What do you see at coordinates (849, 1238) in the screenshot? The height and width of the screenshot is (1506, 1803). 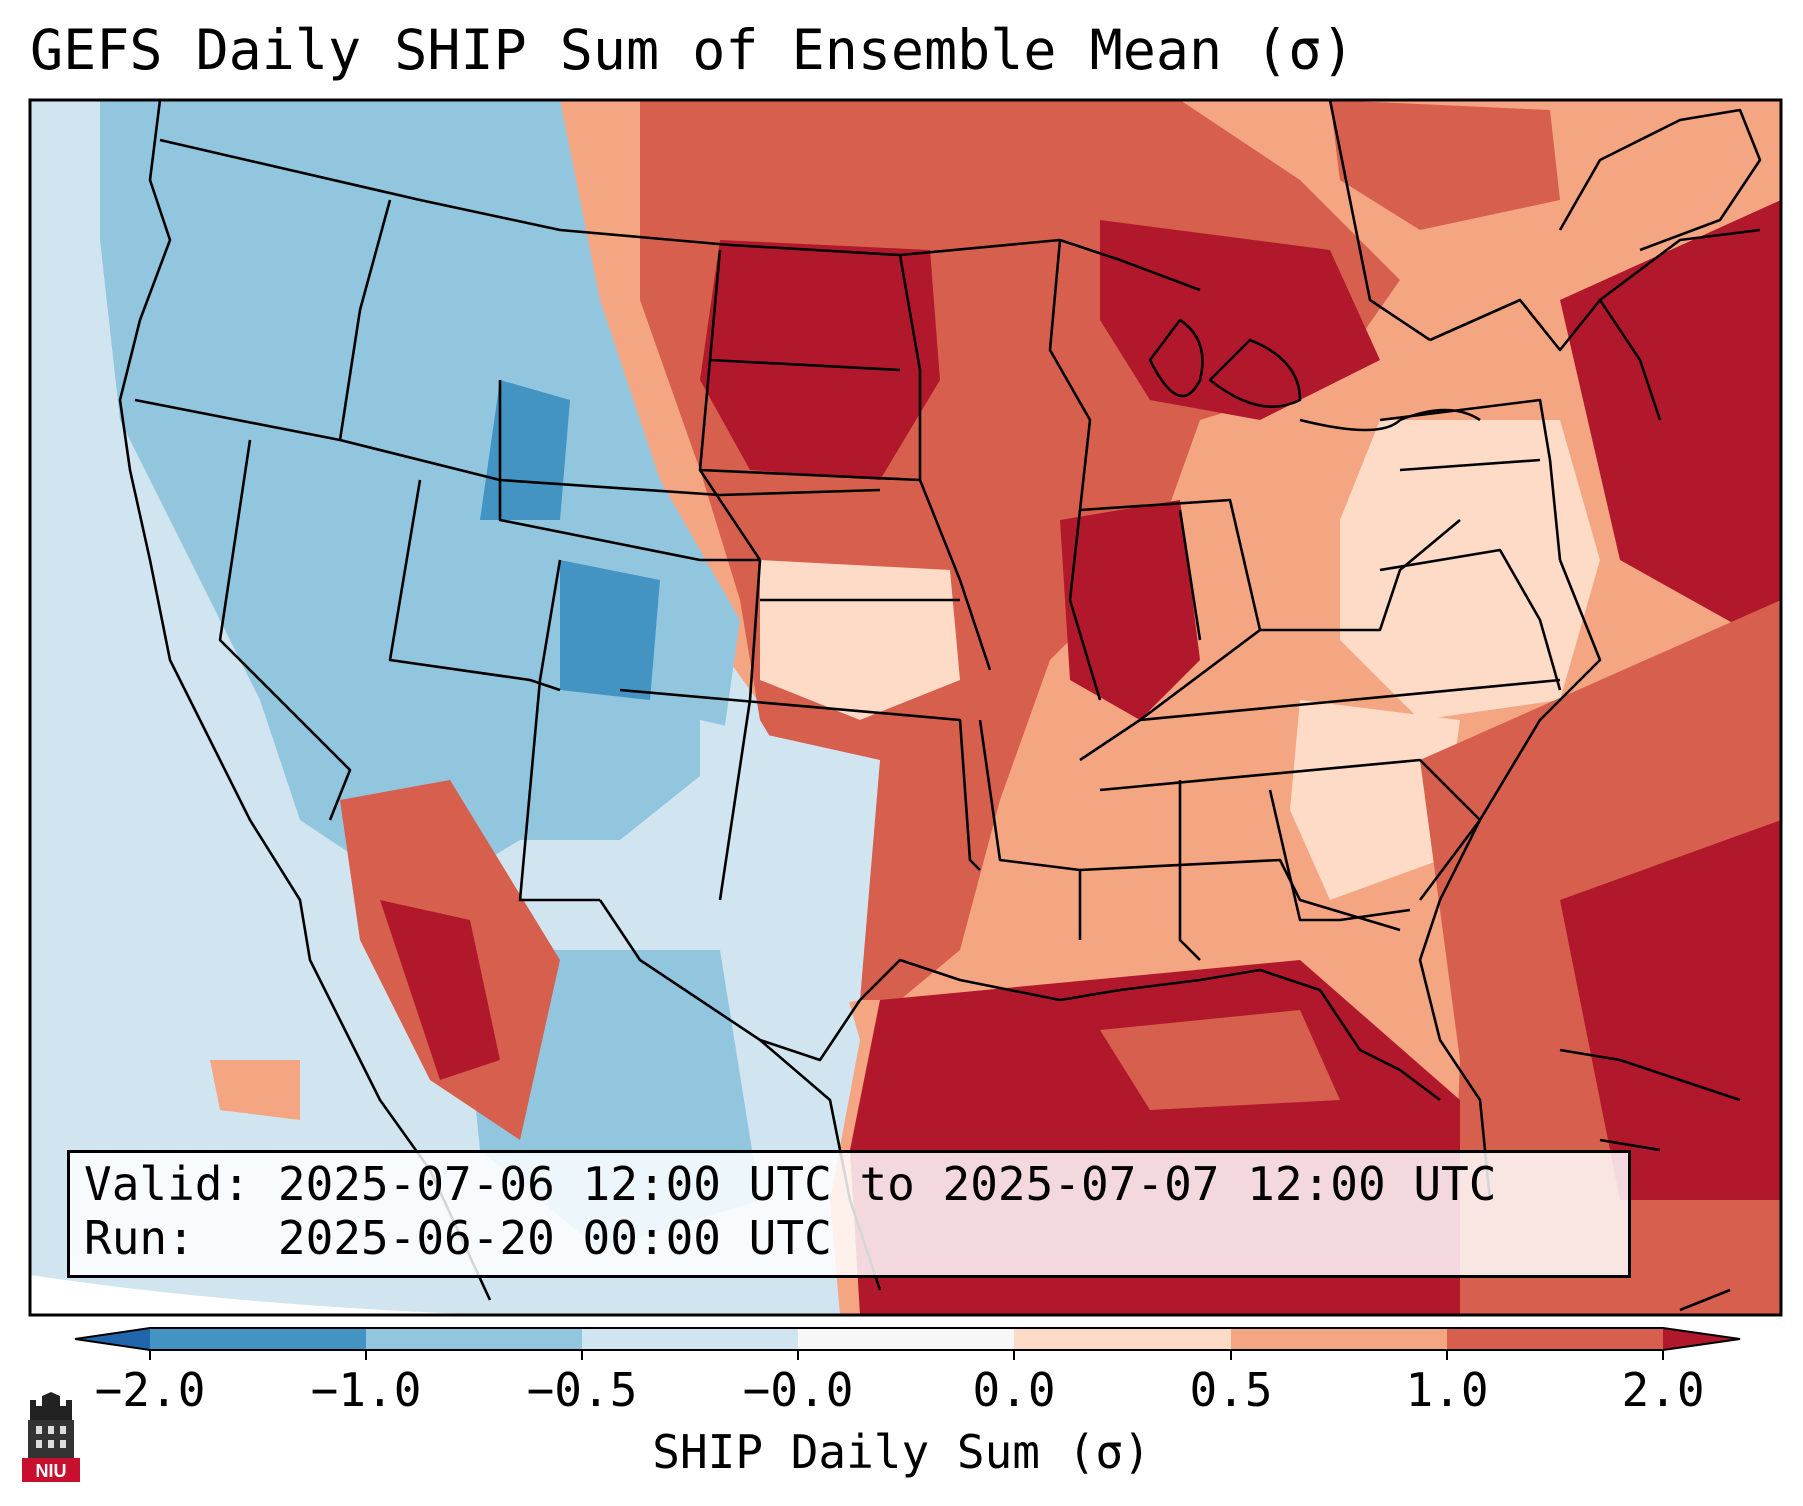 I see `run-row: Run: 2025-06-20 00:00 UTC` at bounding box center [849, 1238].